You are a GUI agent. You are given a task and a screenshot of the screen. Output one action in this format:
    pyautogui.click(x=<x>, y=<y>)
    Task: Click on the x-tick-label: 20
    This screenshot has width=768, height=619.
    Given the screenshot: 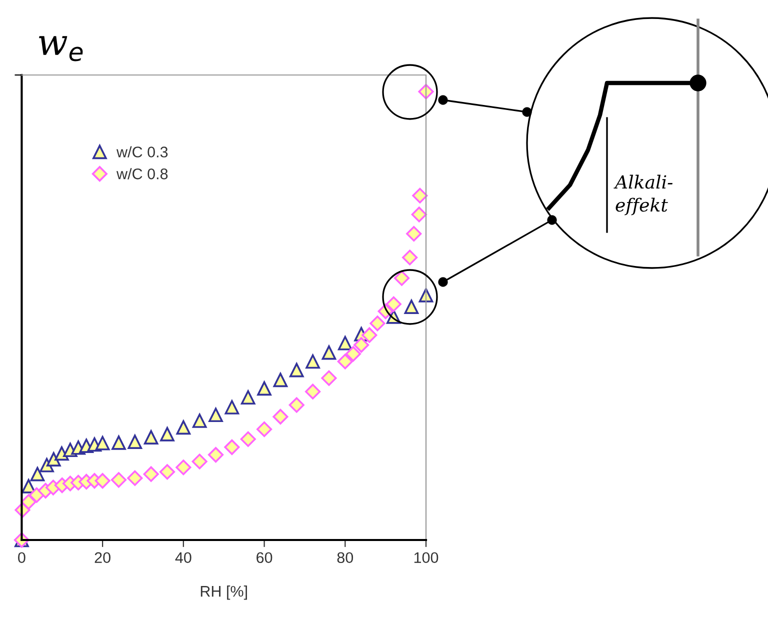 What is the action you would take?
    pyautogui.click(x=102, y=558)
    